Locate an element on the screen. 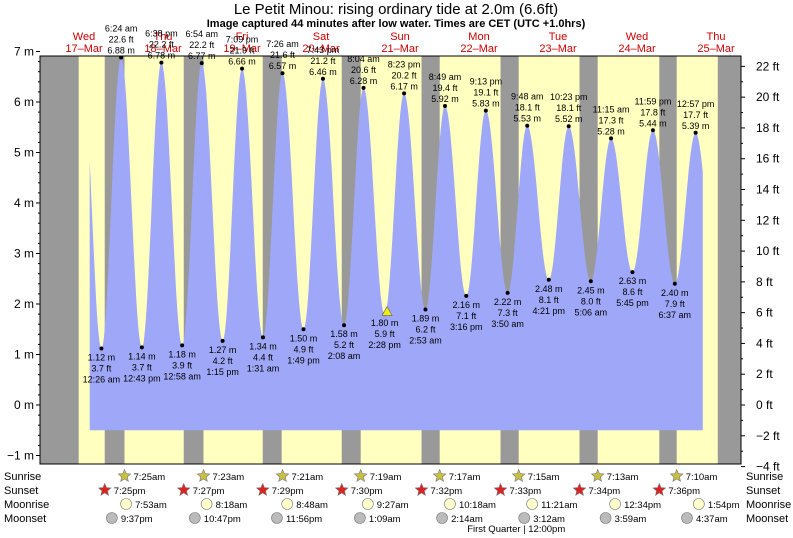  sunrise-time: 7:19am is located at coordinates (386, 477).